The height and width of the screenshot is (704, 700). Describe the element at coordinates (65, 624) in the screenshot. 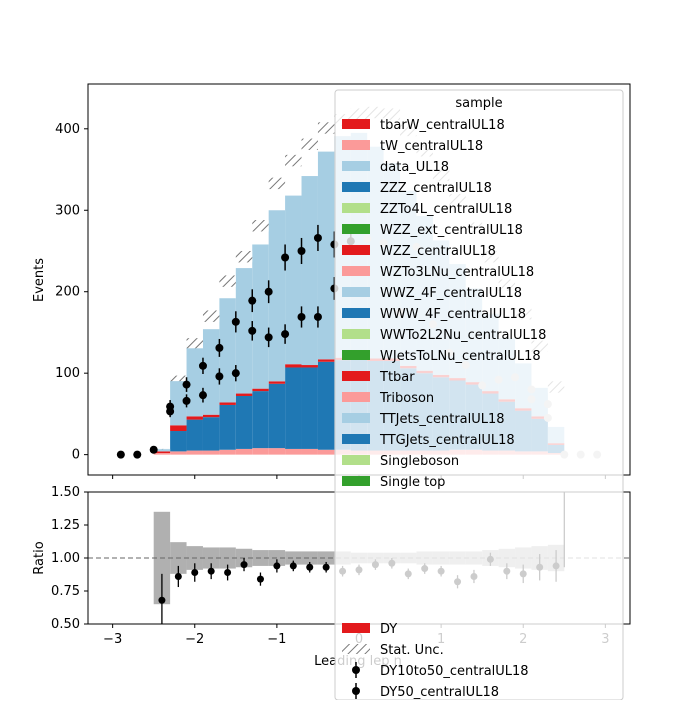

I see `ratio-y-tick-label: 0.50` at that location.